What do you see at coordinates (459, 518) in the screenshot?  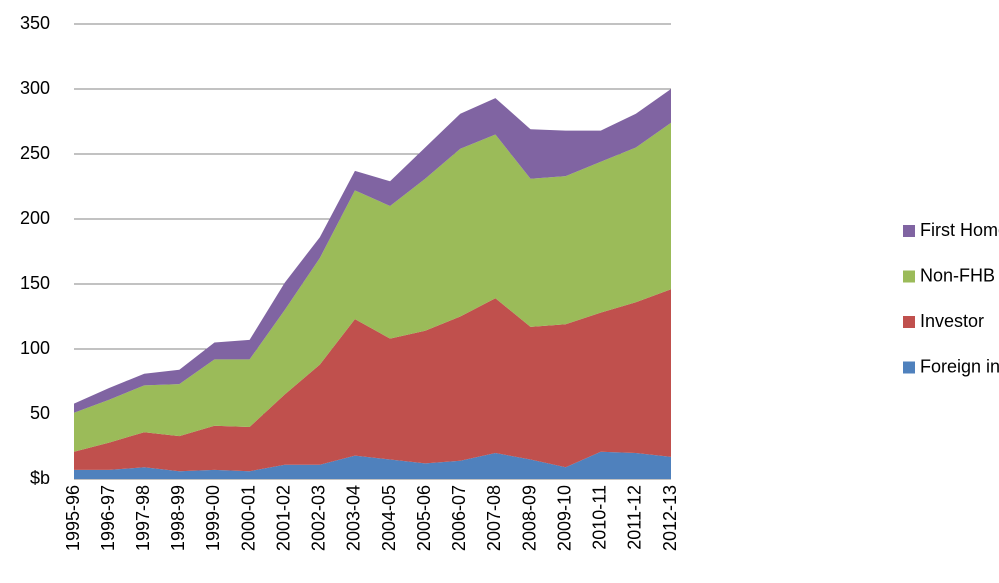 I see `x-tick-label: 2006-07` at bounding box center [459, 518].